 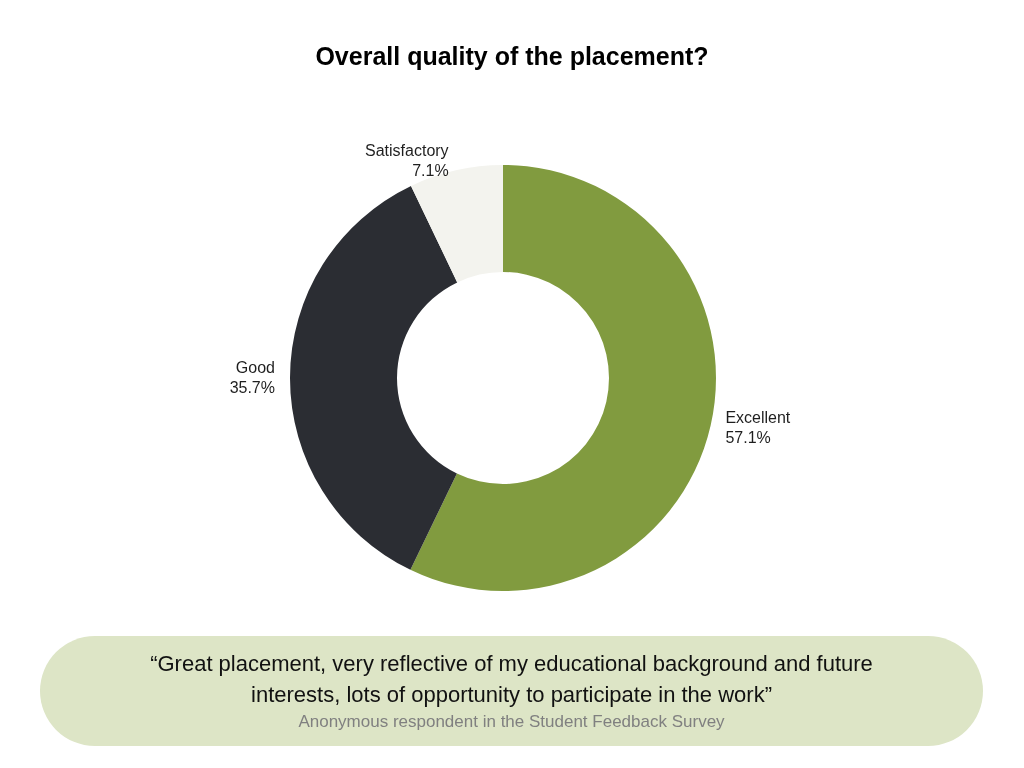 What do you see at coordinates (512, 55) in the screenshot?
I see `chart-title: Overall quality of the placement?` at bounding box center [512, 55].